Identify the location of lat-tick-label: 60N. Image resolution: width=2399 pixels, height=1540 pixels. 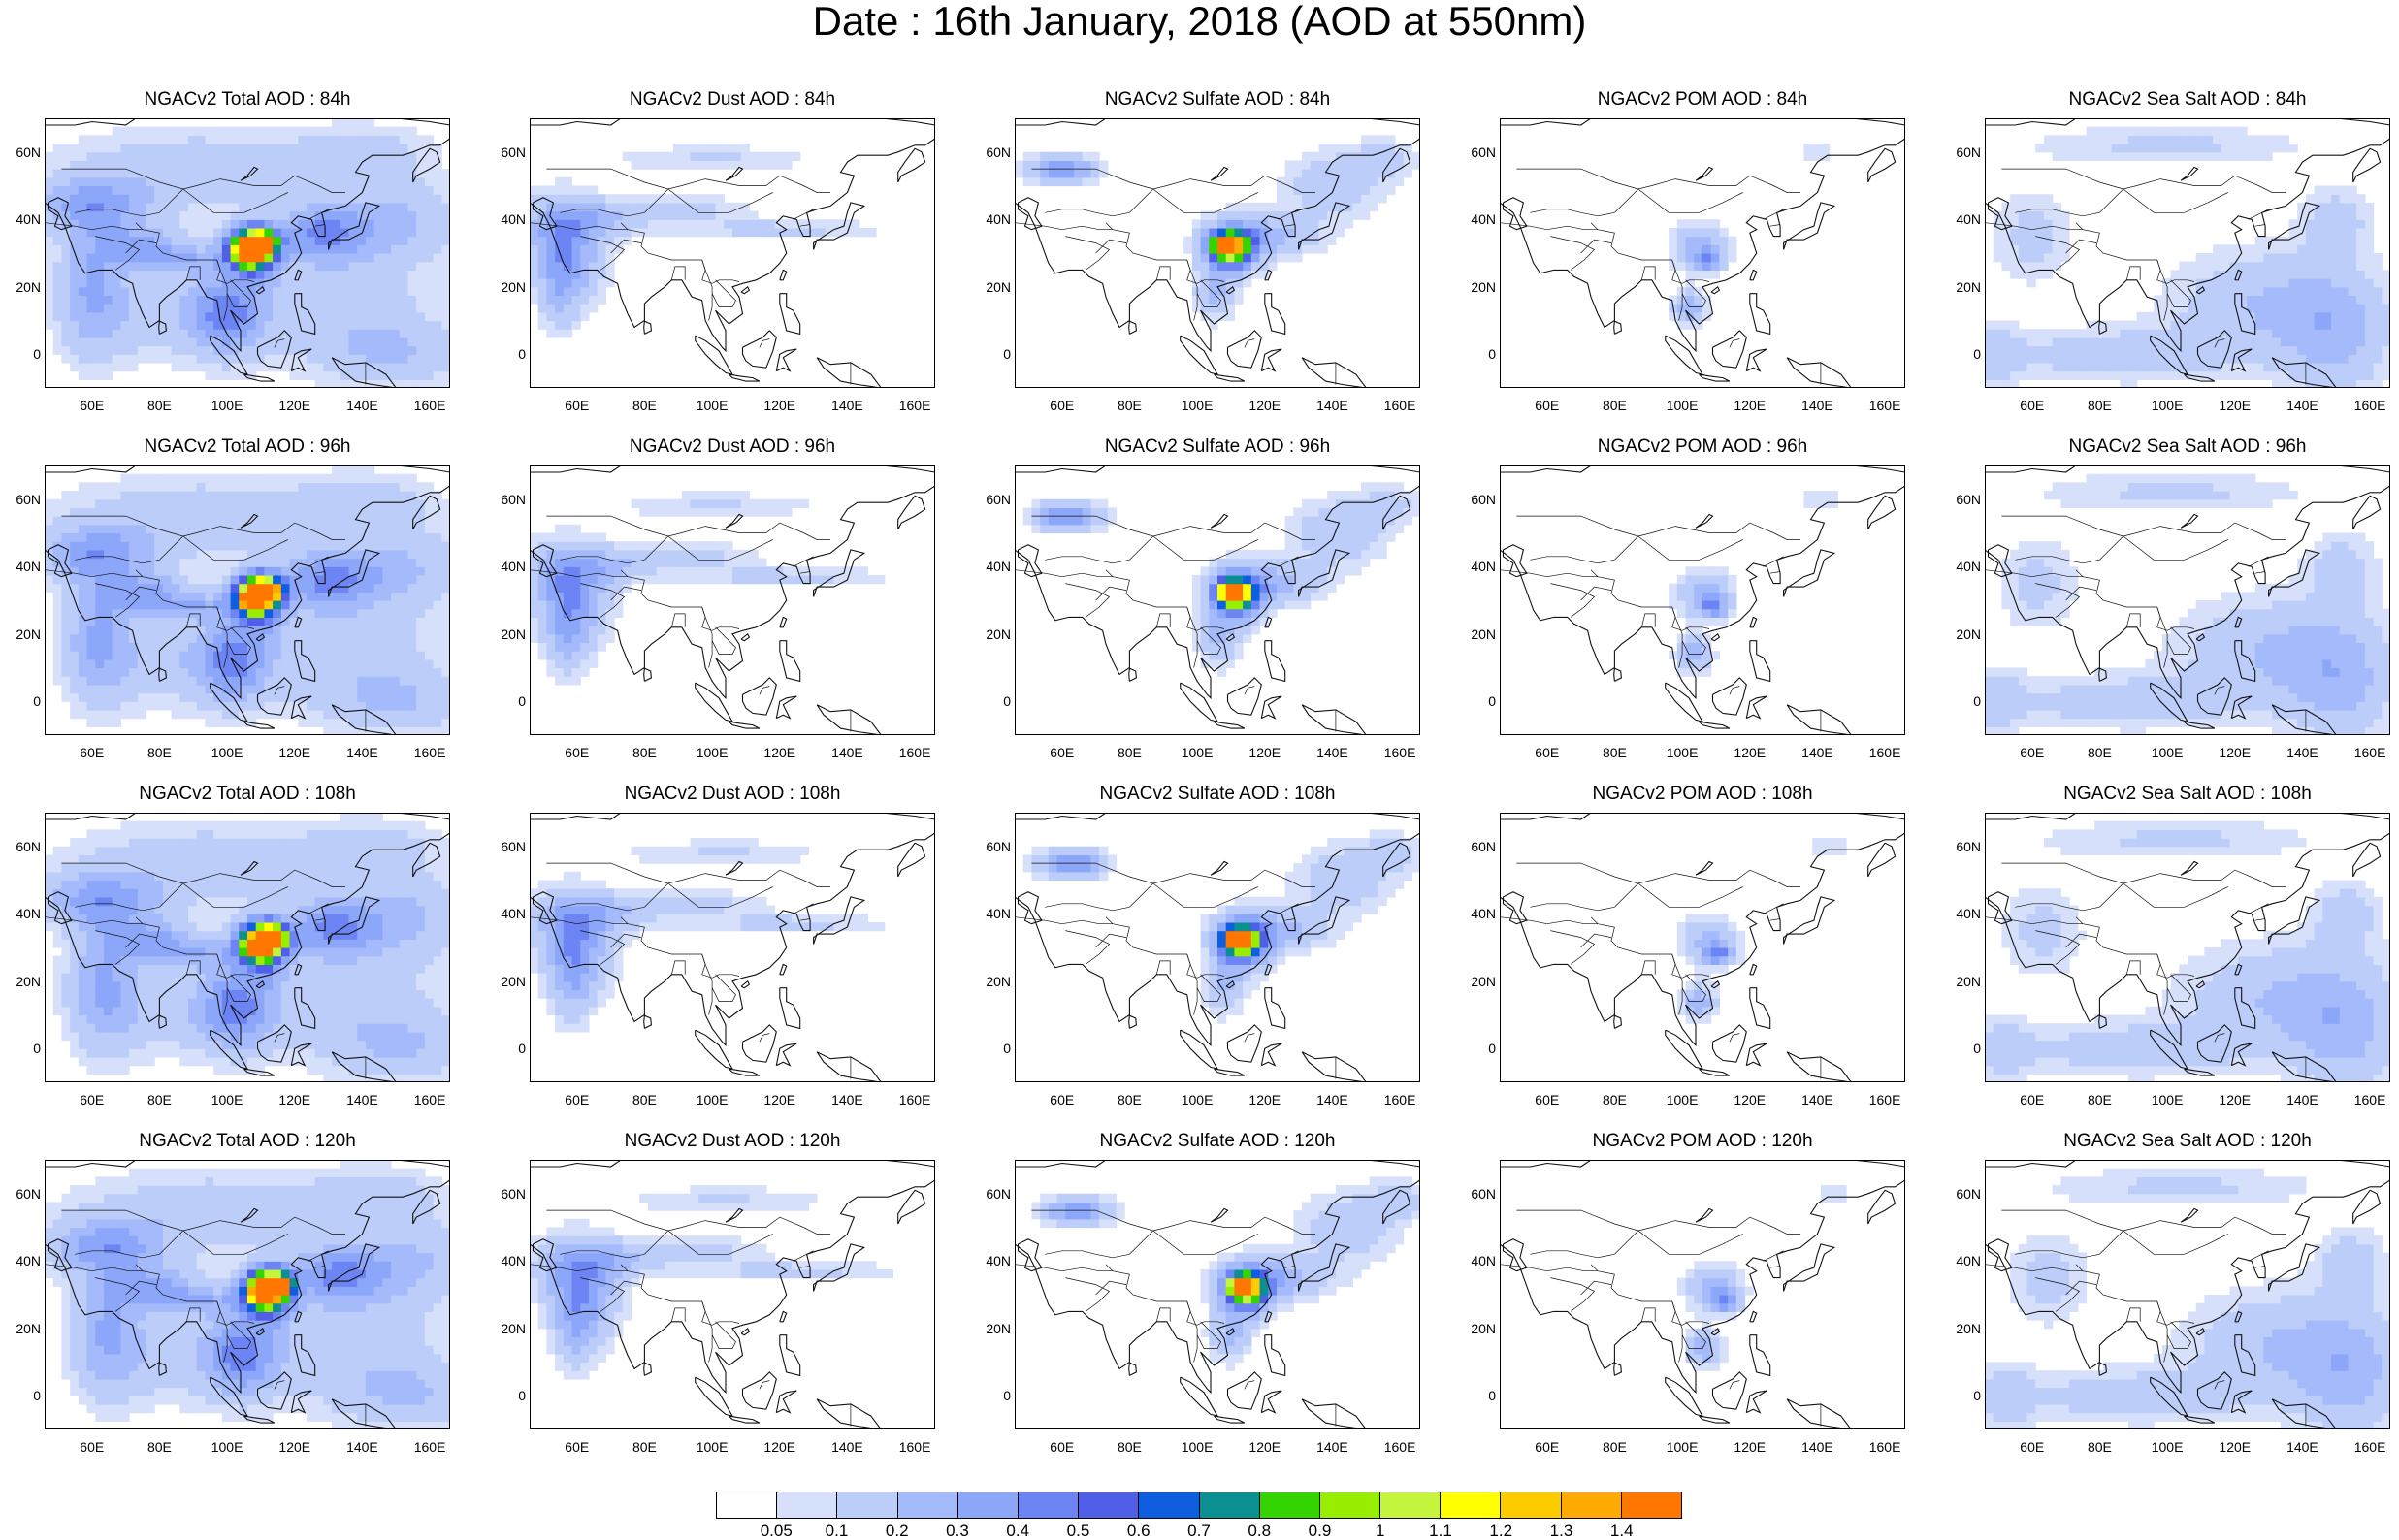
(514, 499).